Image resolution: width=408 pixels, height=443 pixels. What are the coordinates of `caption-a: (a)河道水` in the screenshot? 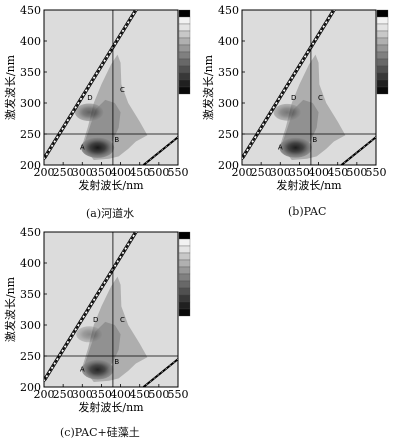 It's located at (110, 213).